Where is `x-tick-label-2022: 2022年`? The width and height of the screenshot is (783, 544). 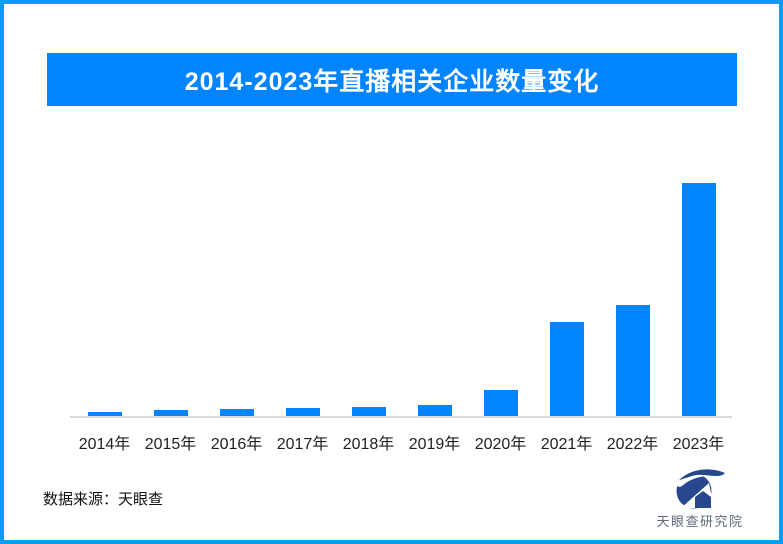
x-tick-label-2022: 2022年 is located at coordinates (632, 444).